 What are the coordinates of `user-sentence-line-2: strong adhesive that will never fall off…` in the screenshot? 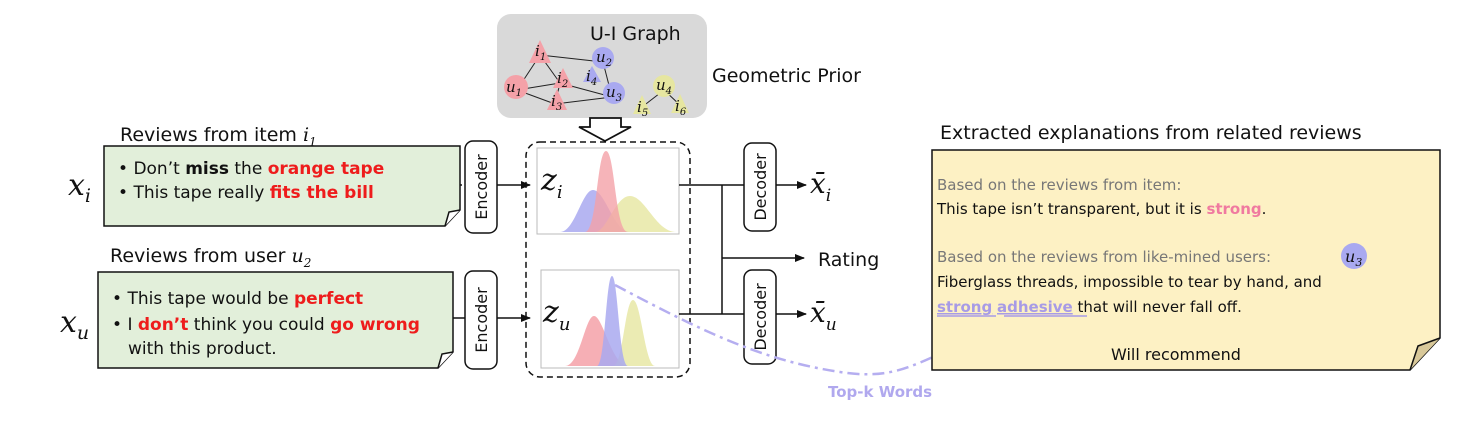 It's located at (1089, 307).